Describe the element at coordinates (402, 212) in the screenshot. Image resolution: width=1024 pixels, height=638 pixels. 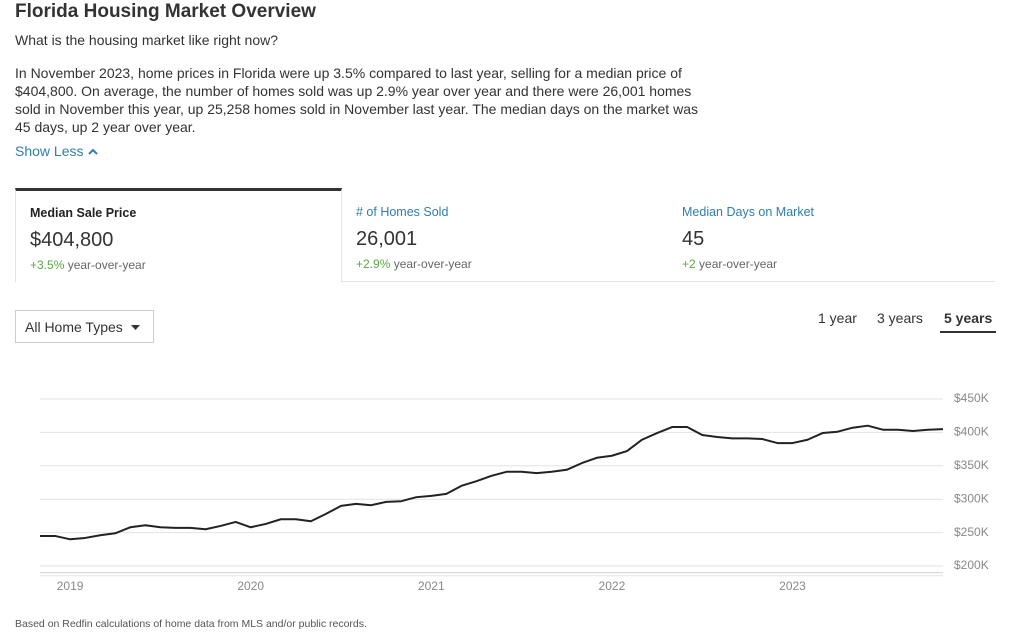
I see `tab-label: # of Homes Sold` at that location.